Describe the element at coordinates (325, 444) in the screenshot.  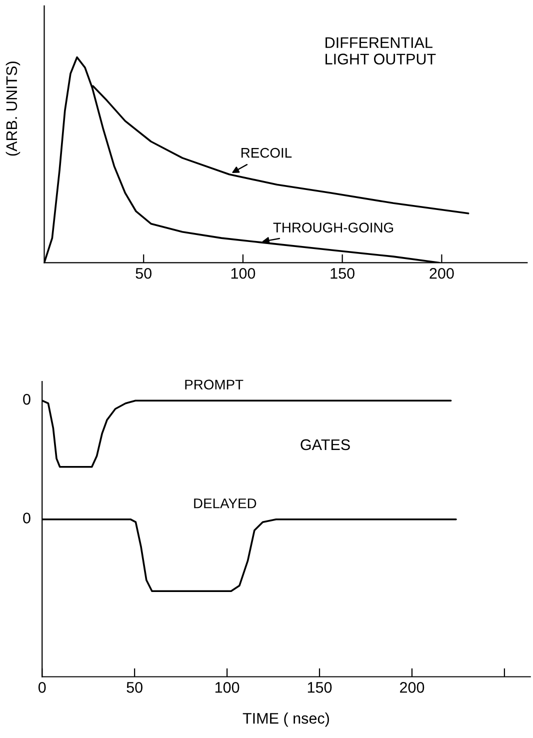
I see `text: GATES` at that location.